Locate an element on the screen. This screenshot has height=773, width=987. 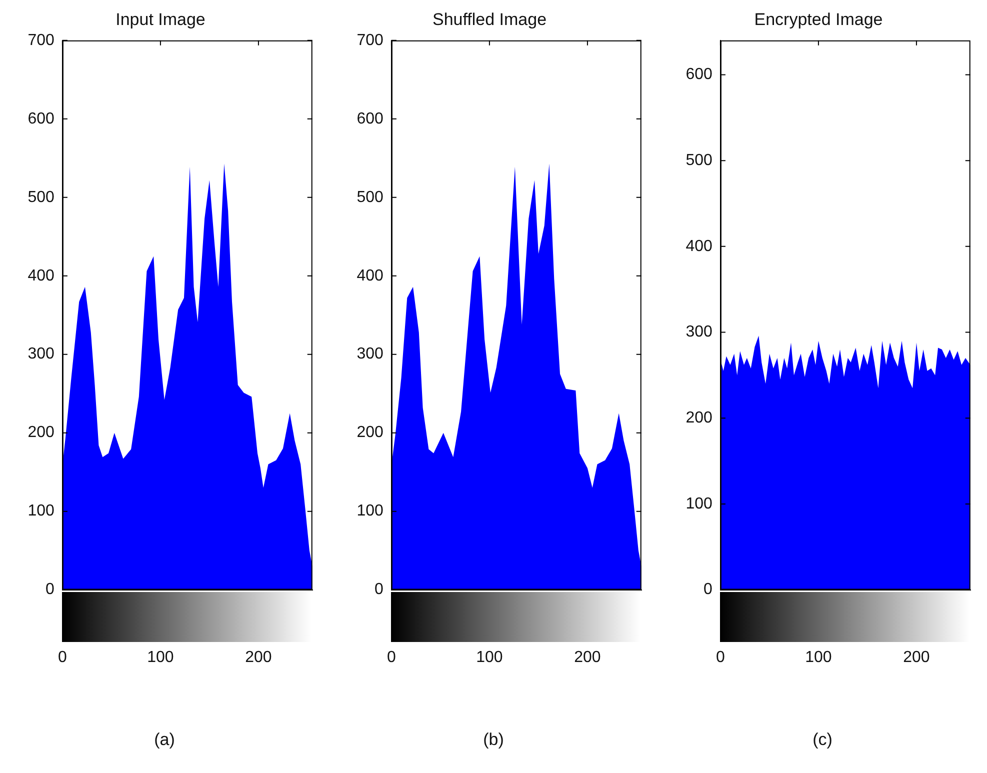
text: (a) is located at coordinates (164, 740).